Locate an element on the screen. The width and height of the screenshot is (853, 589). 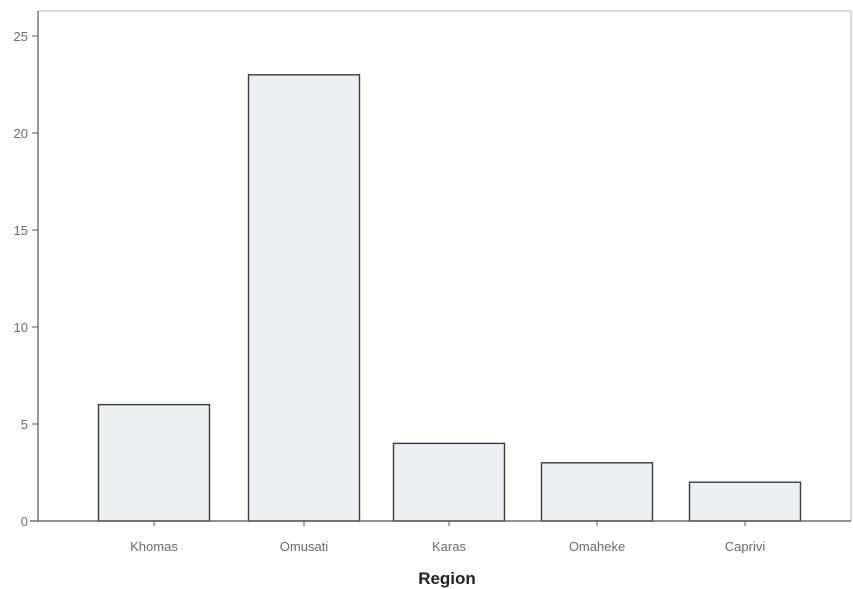
y-tick-labels: 0 5 10 15 20 25 is located at coordinates (21, 279).